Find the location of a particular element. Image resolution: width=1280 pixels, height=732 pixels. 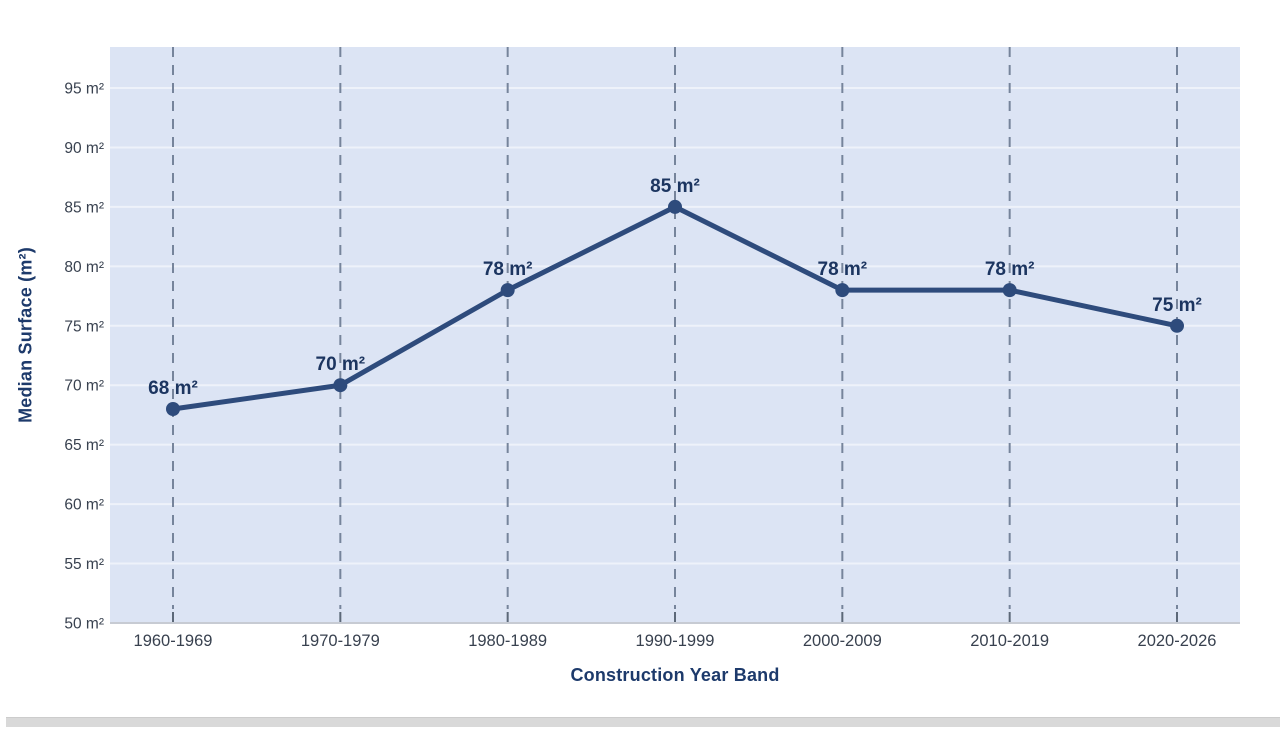

x-tick-label: 2020-2026 is located at coordinates (1177, 641).